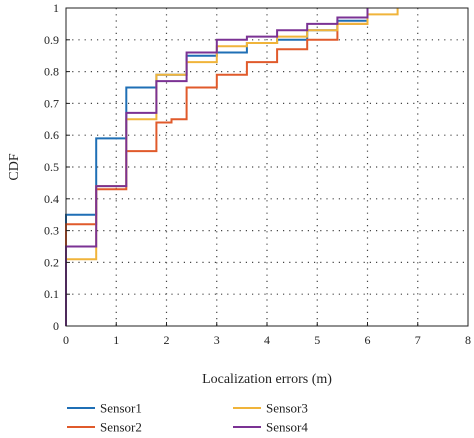 The height and width of the screenshot is (438, 474). Describe the element at coordinates (121, 408) in the screenshot. I see `legend-label-sensor1: Sensor1` at that location.